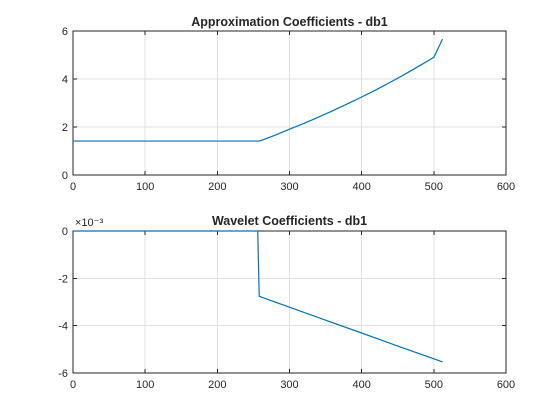 This screenshot has height=420, width=560. I want to click on wavelet-x-tick-label: 100, so click(145, 385).